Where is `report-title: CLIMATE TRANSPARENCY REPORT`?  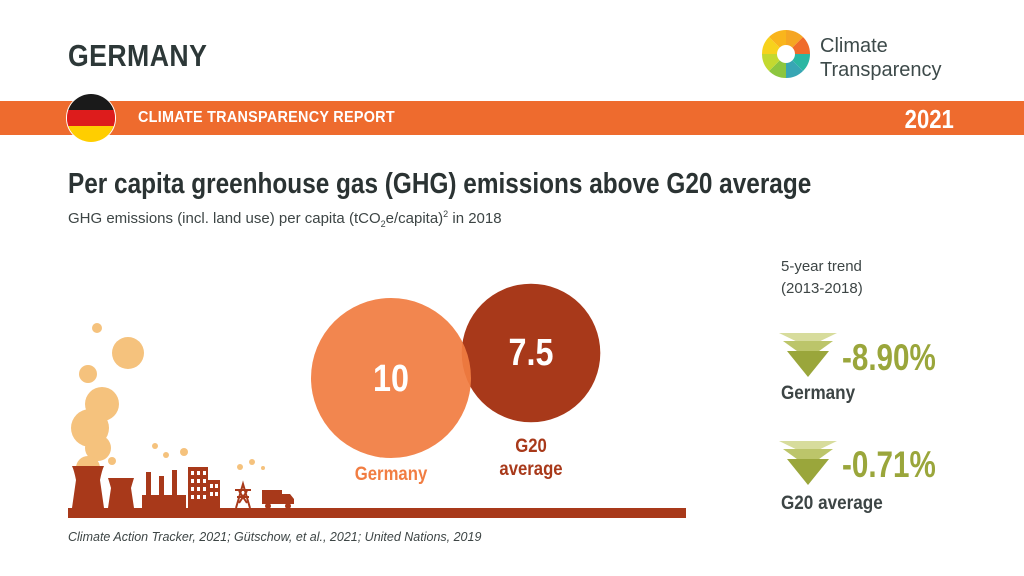
report-title: CLIMATE TRANSPARENCY REPORT is located at coordinates (266, 117).